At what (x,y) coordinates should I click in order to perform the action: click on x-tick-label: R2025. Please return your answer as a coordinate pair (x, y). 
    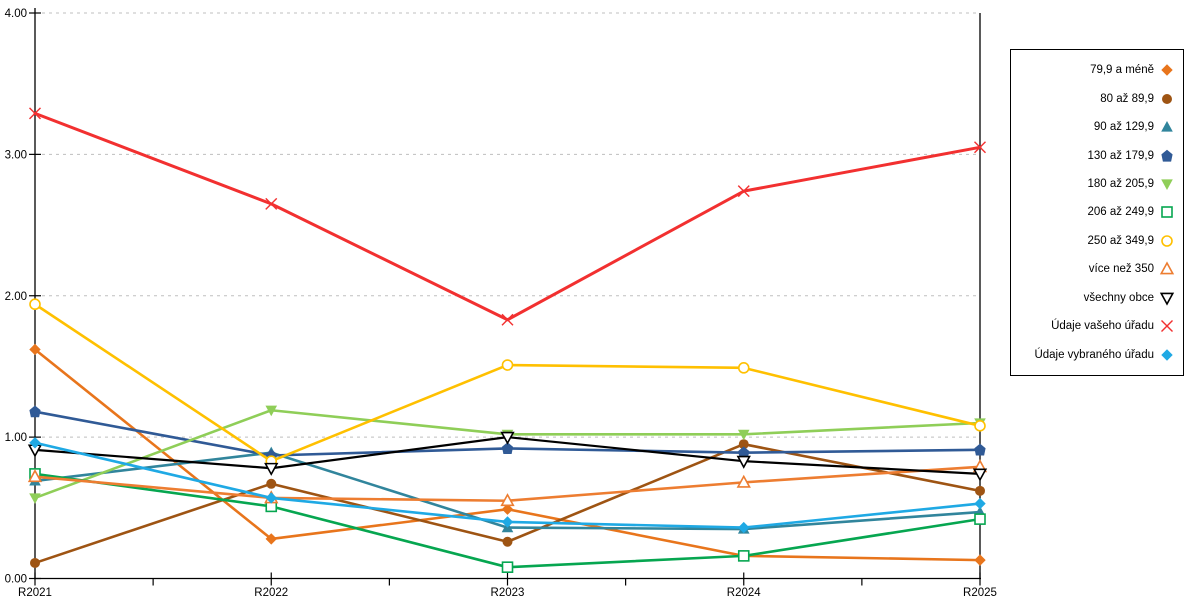
    Looking at the image, I should click on (980, 593).